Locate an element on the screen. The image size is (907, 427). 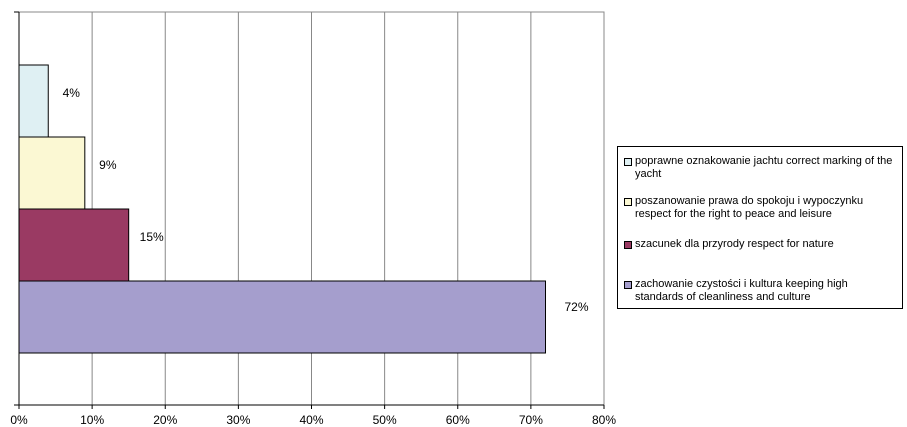
legend-item: szacunek dla przyrody respect for nature is located at coordinates (760, 244).